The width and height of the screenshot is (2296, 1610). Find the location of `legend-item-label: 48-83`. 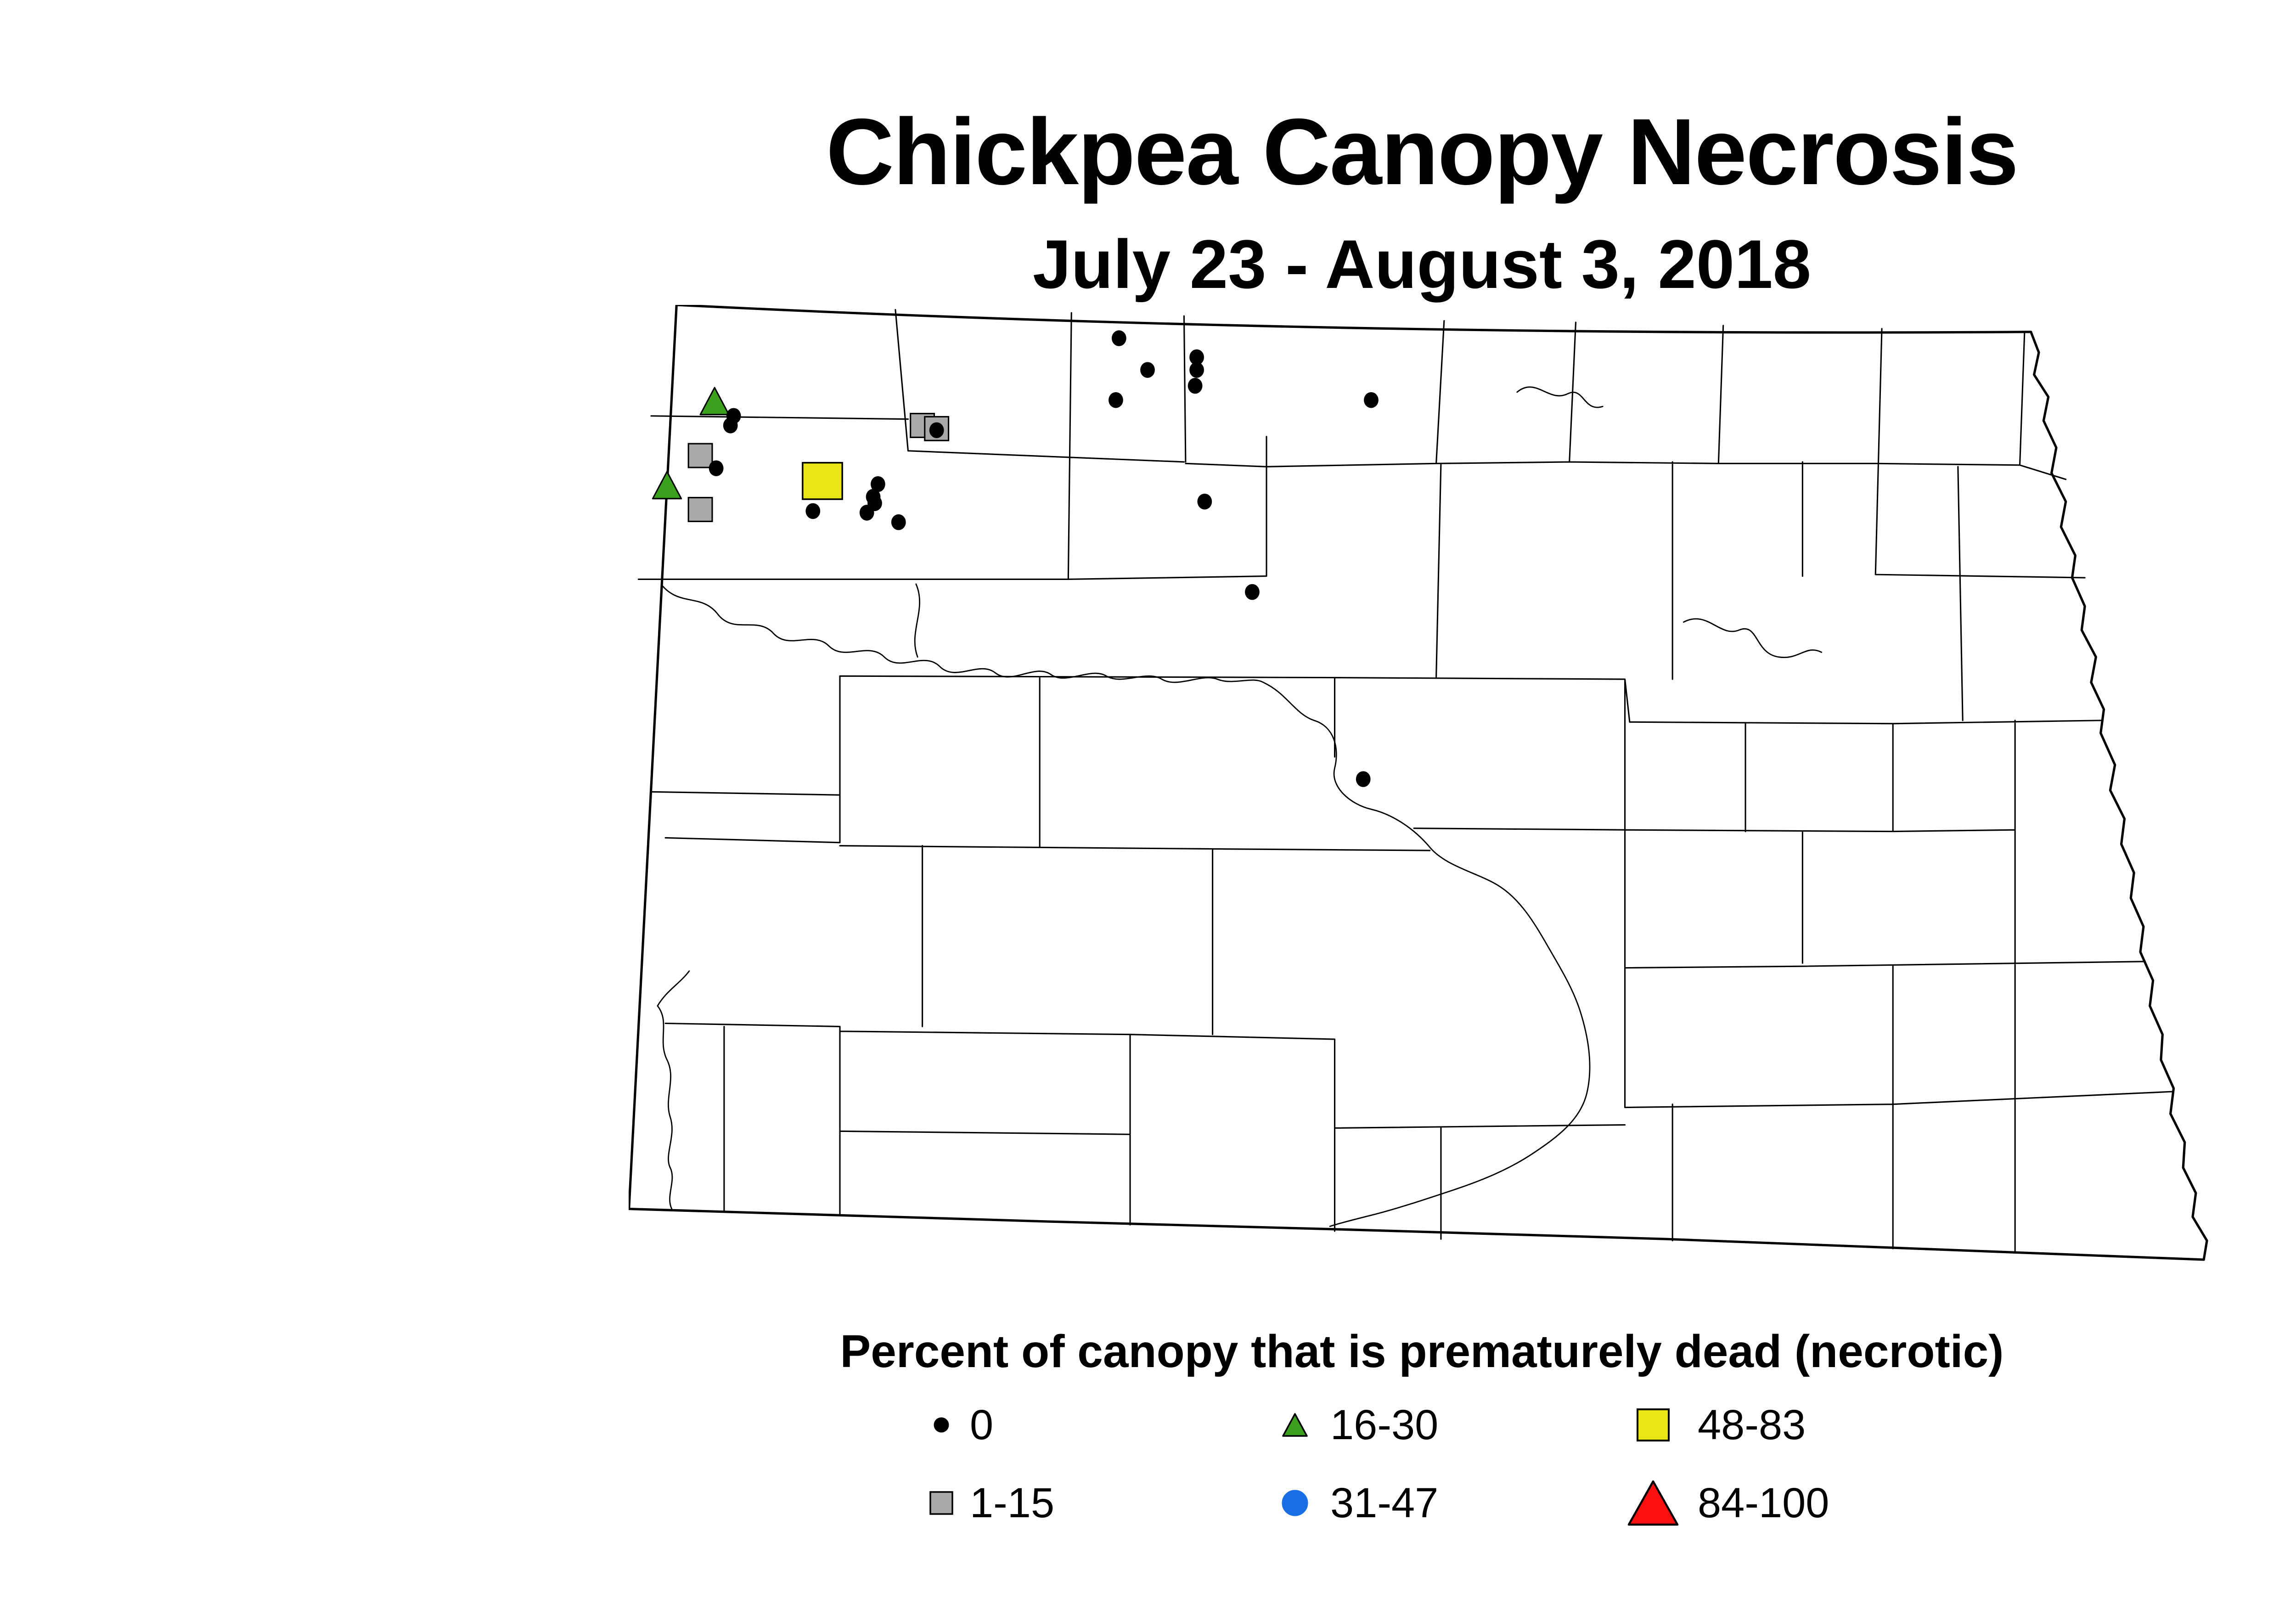

legend-item-label: 48-83 is located at coordinates (1752, 1425).